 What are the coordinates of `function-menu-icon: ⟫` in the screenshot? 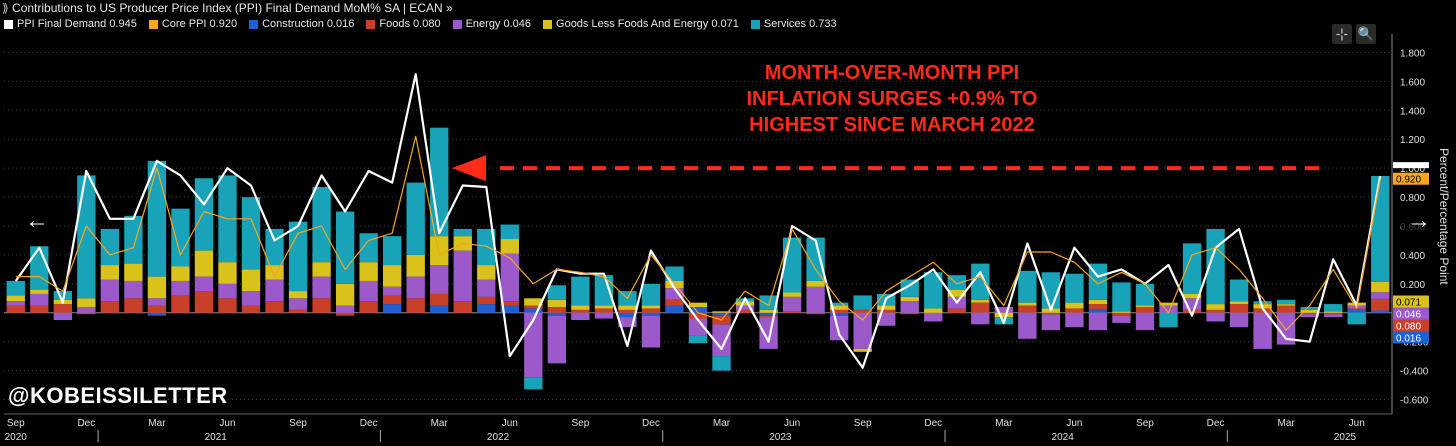 It's located at (5, 8).